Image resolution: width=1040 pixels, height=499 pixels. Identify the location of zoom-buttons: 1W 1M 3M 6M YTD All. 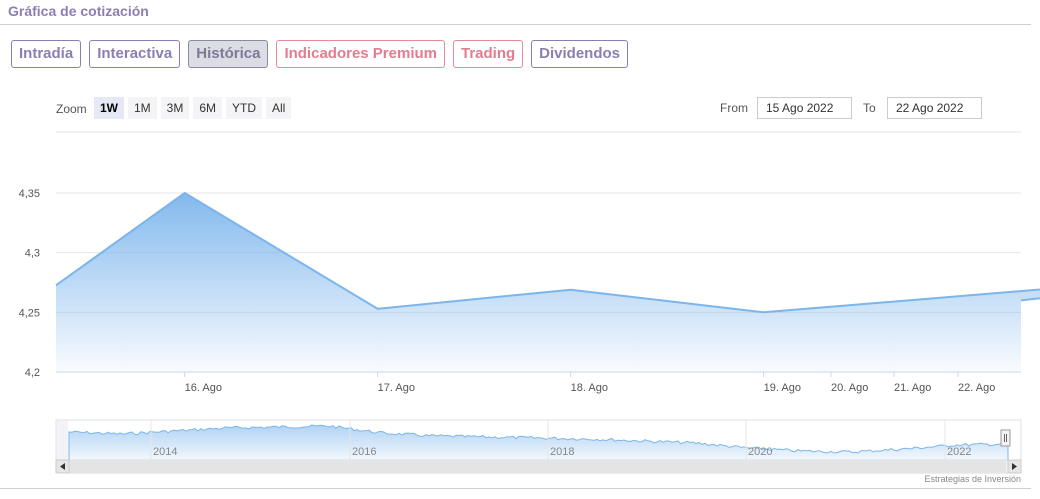
(193, 108).